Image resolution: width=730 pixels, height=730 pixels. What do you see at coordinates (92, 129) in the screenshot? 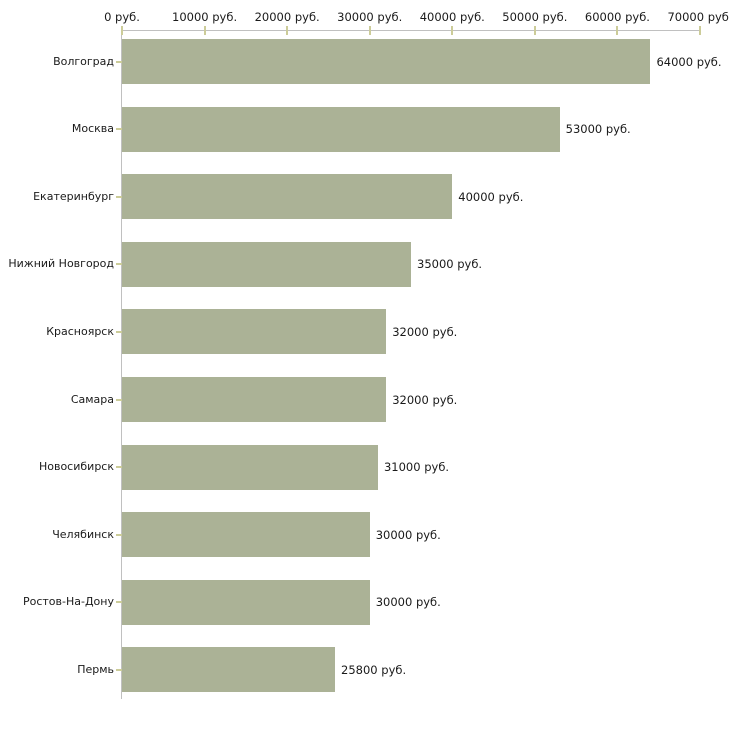
I see `category-label: Москва` at bounding box center [92, 129].